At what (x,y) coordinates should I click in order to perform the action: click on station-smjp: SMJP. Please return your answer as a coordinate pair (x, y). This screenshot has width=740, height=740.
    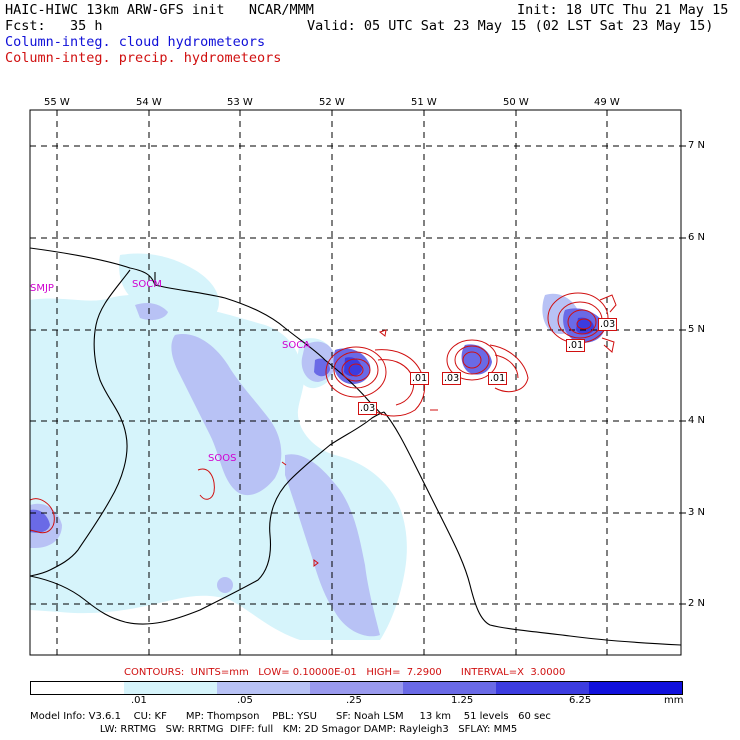
    Looking at the image, I should click on (42, 288).